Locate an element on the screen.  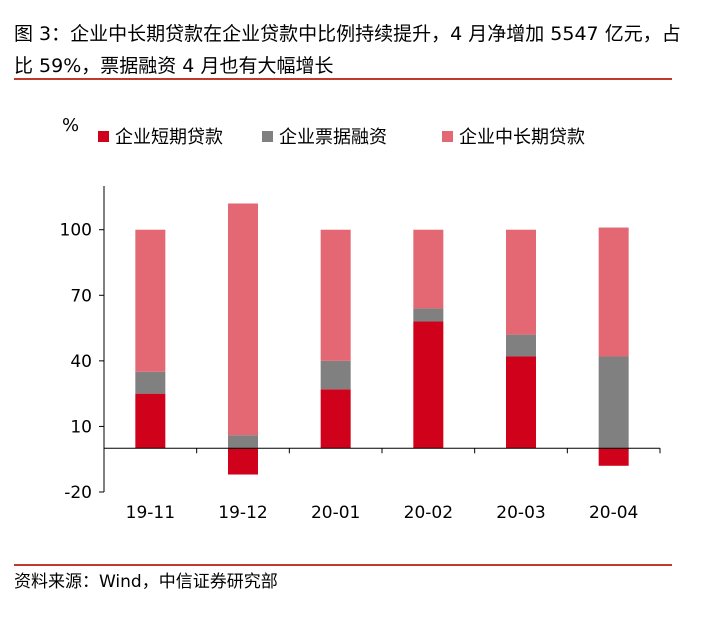
x-tick-label-2: 19-12 is located at coordinates (242, 513).